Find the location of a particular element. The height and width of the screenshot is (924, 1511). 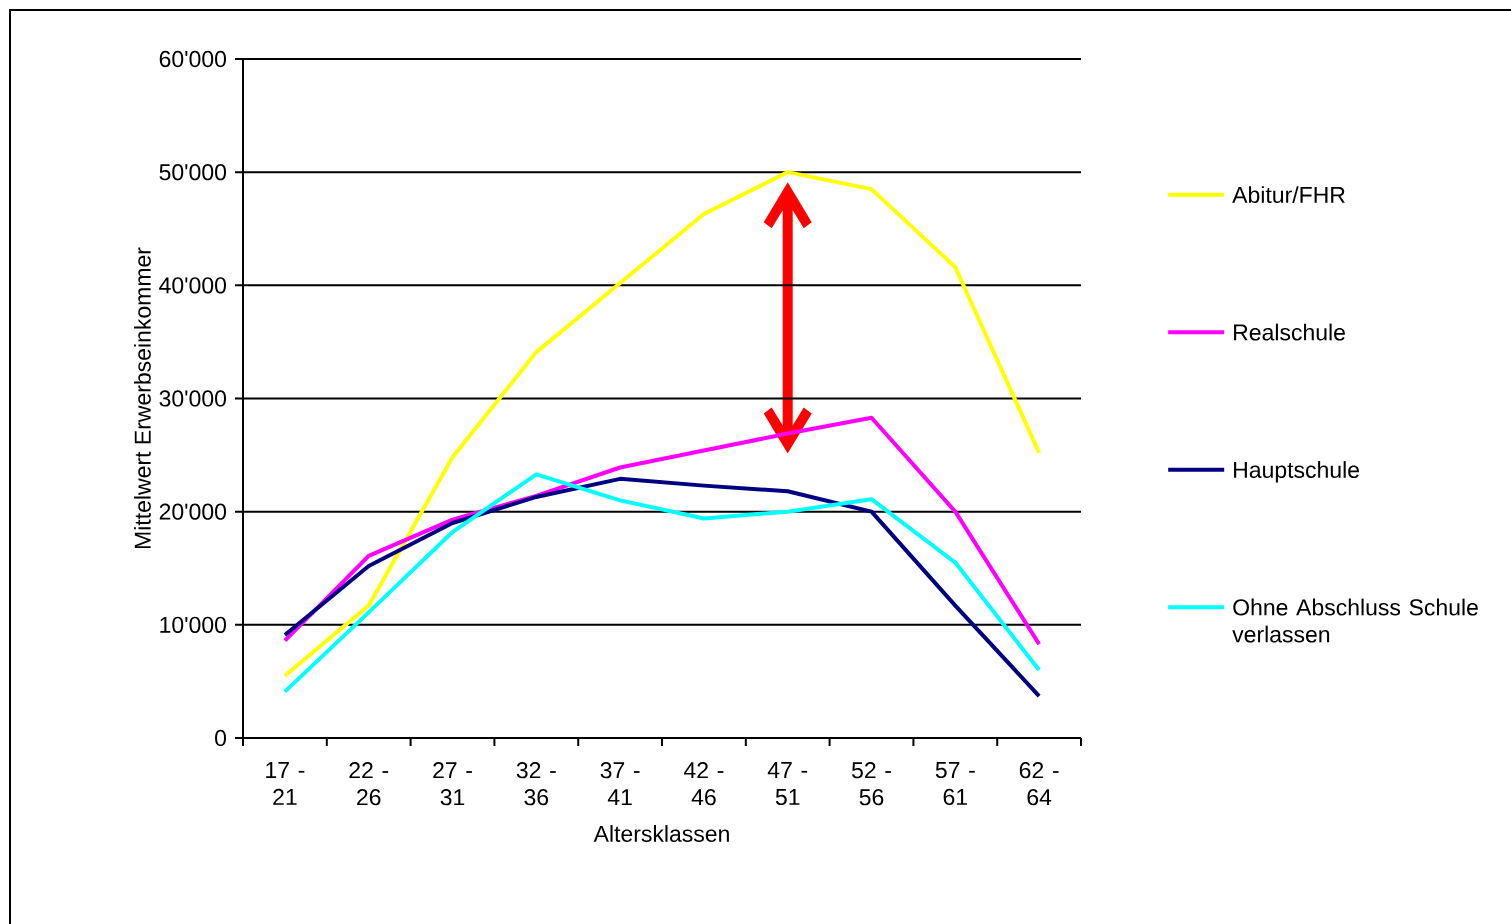

x-tick-label: 47 - 51 is located at coordinates (787, 784).